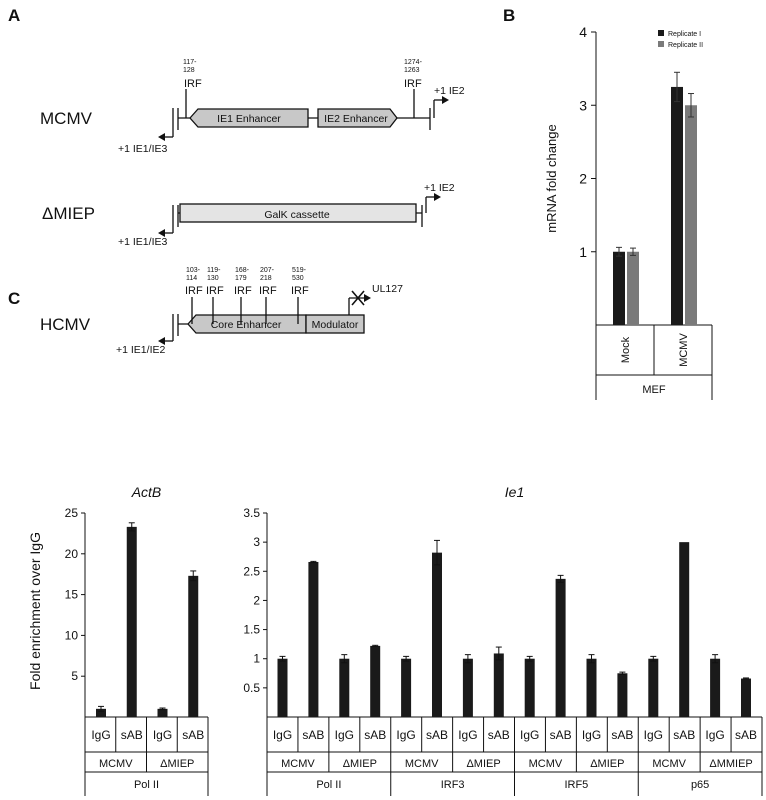 Image resolution: width=766 pixels, height=800 pixels. I want to click on chart-ie1-antibody-label: IRF5, so click(576, 785).